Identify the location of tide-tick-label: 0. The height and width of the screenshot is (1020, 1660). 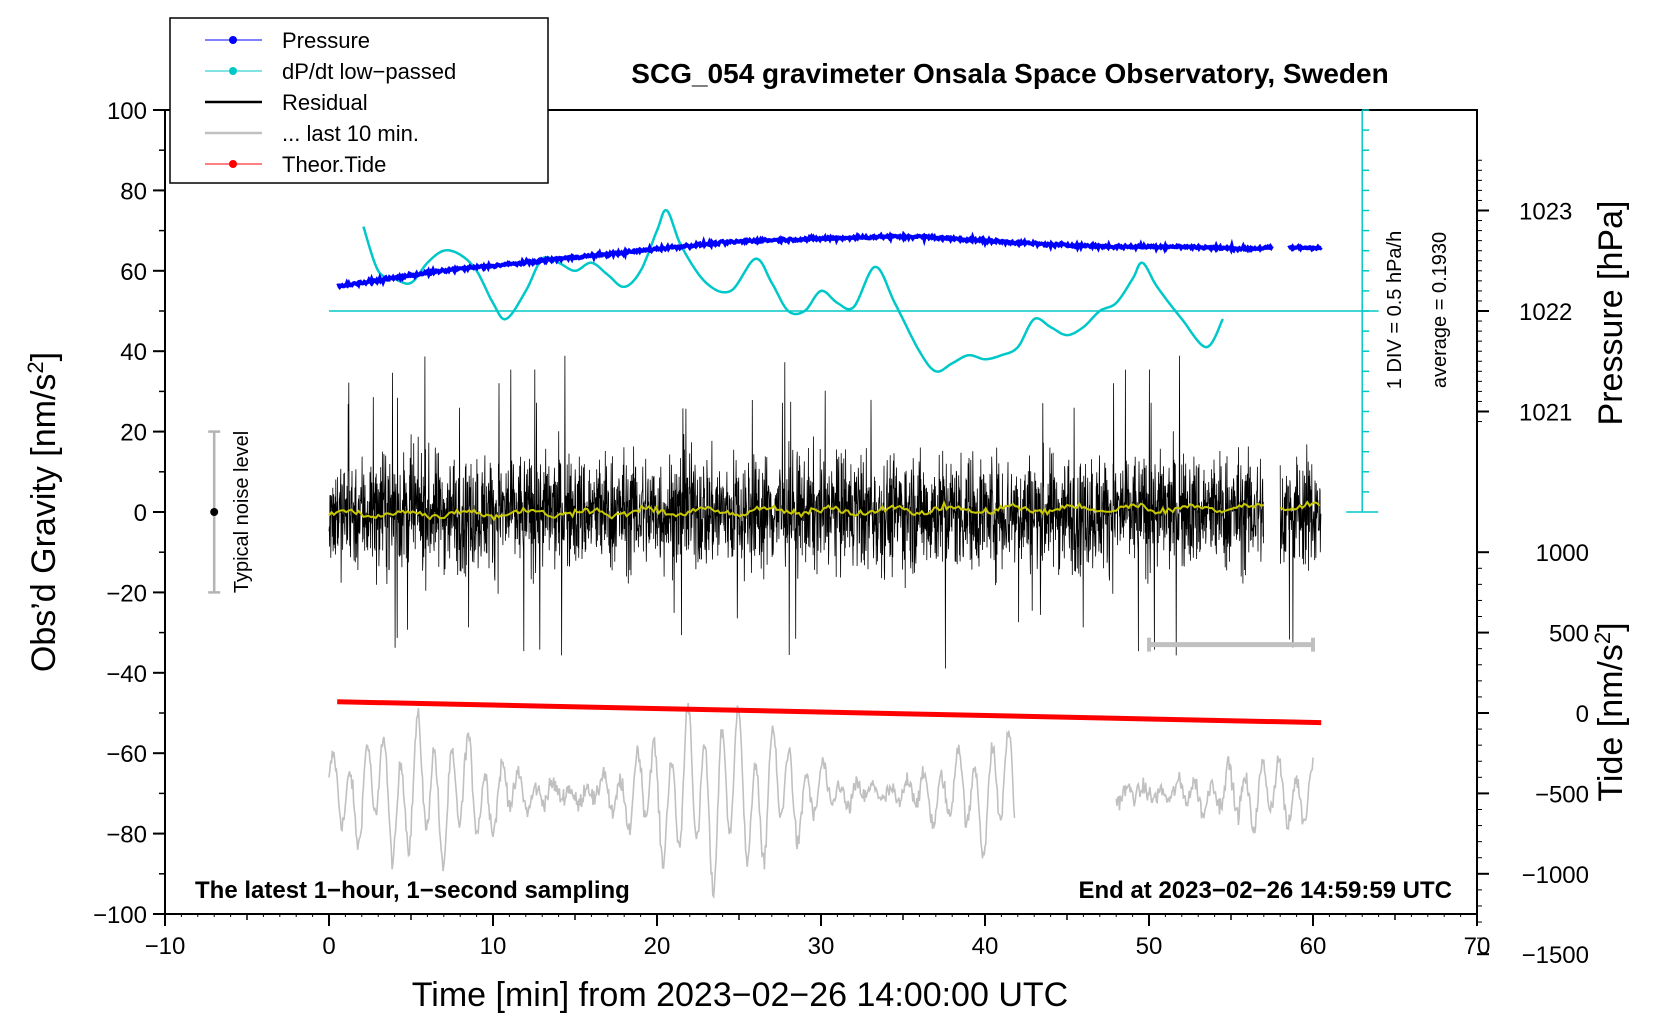
(1582, 714).